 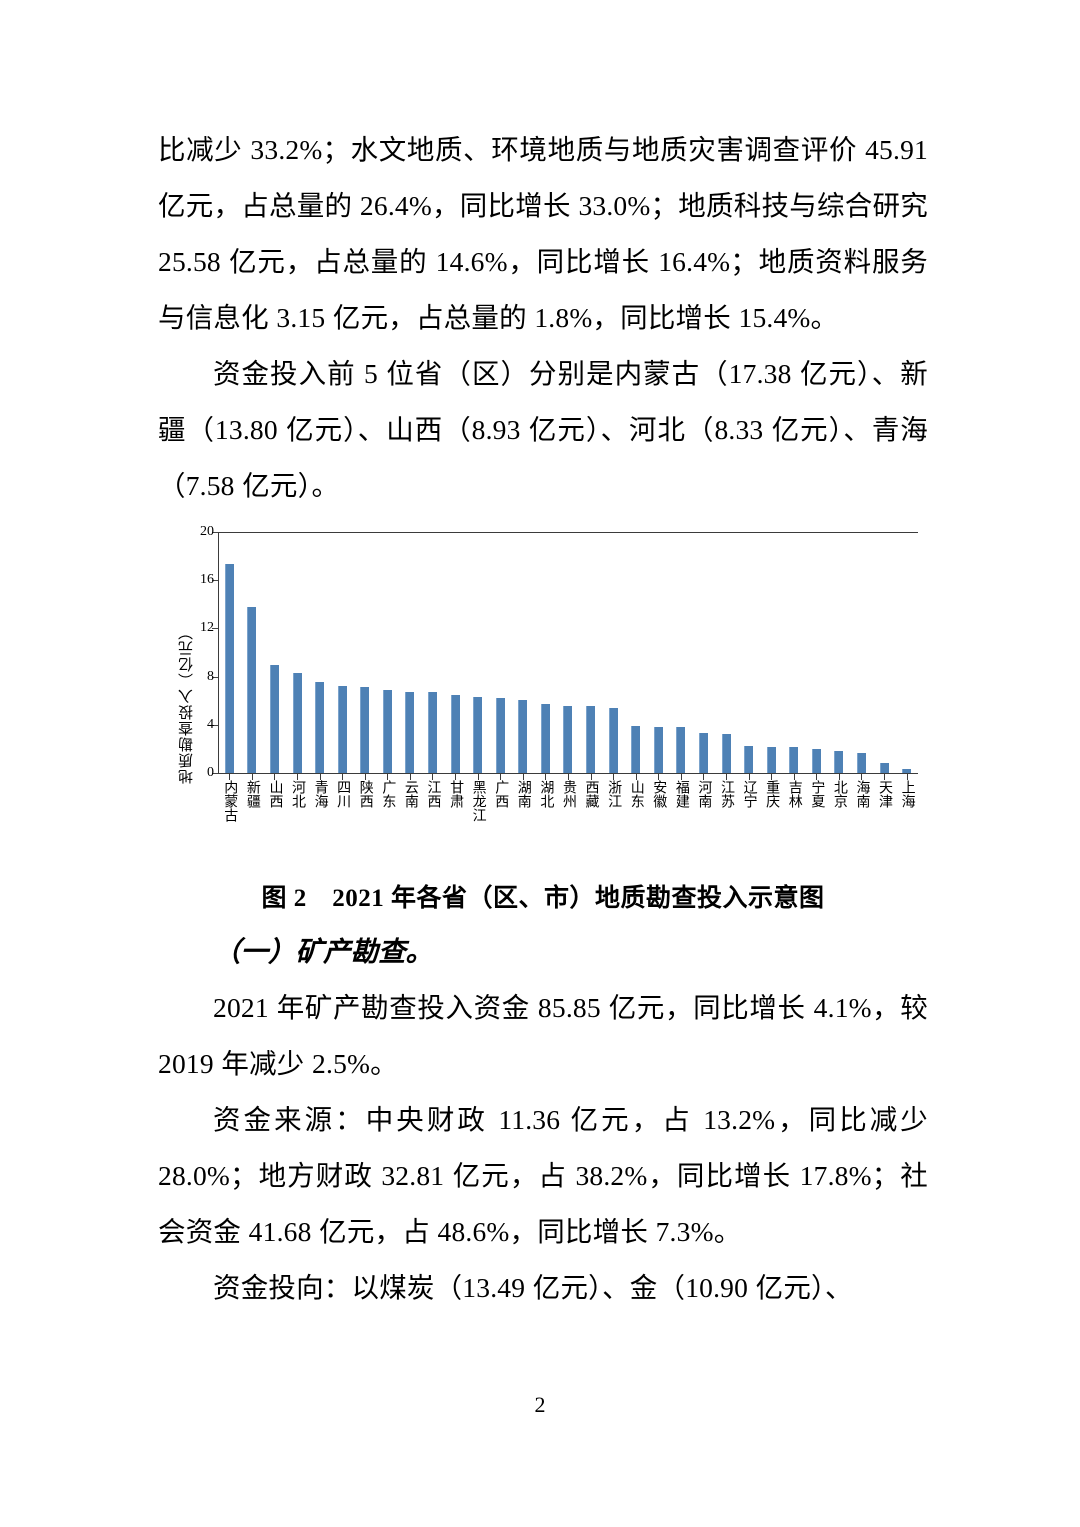 I want to click on chart-x-label-slot: 云南, so click(x=410, y=825).